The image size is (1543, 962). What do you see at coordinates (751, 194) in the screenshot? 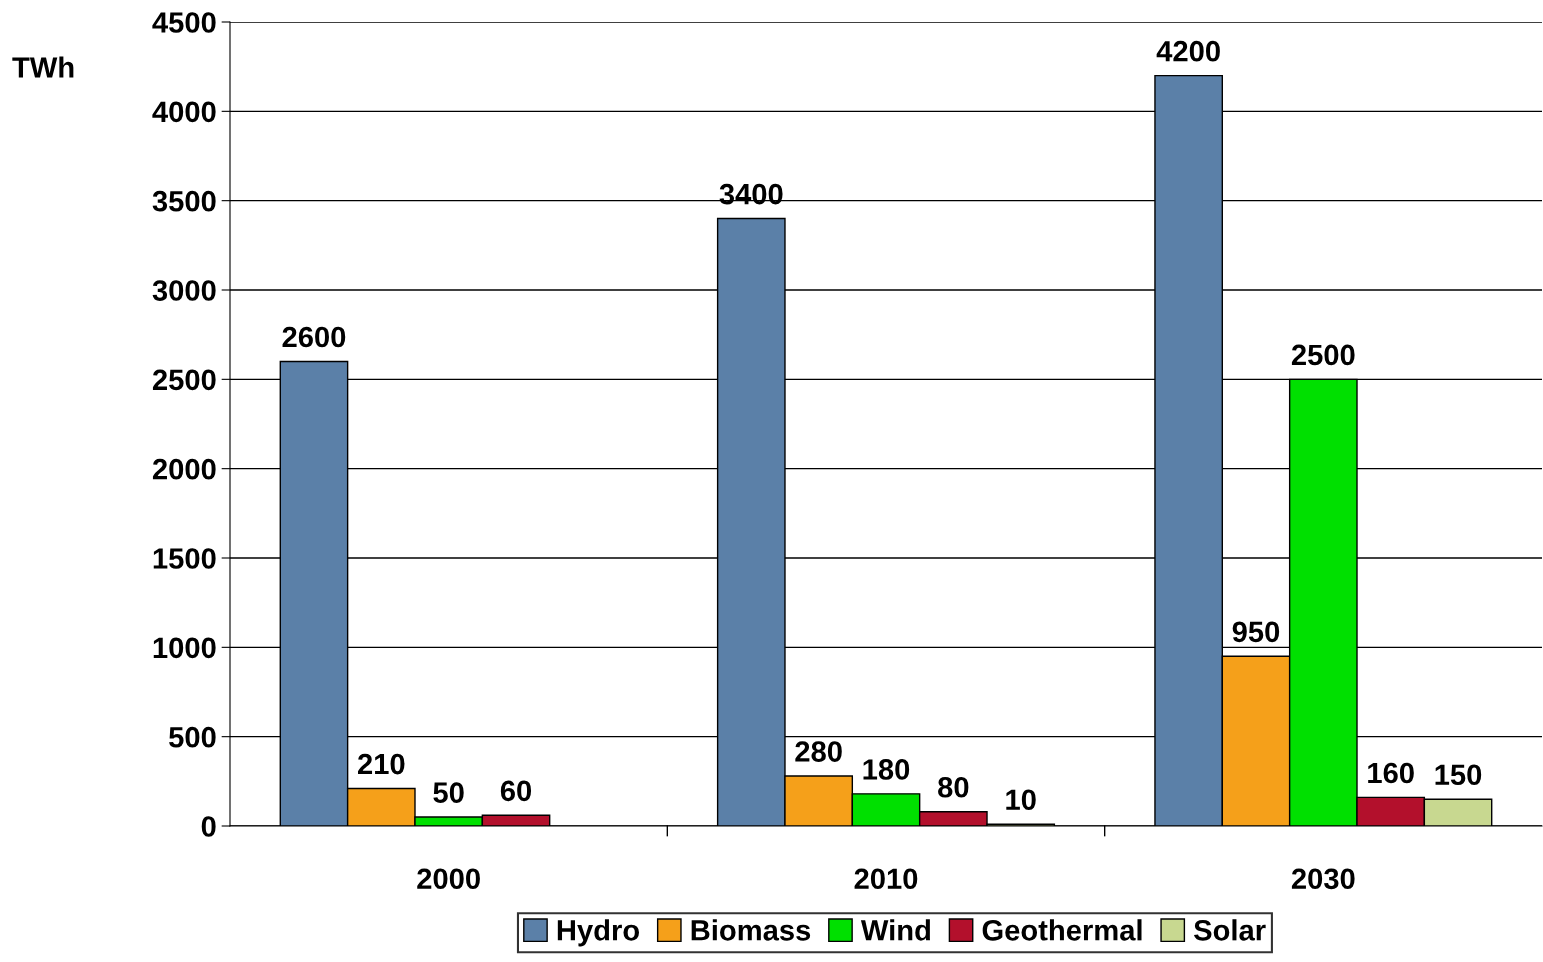
I see `data-label: 3400` at bounding box center [751, 194].